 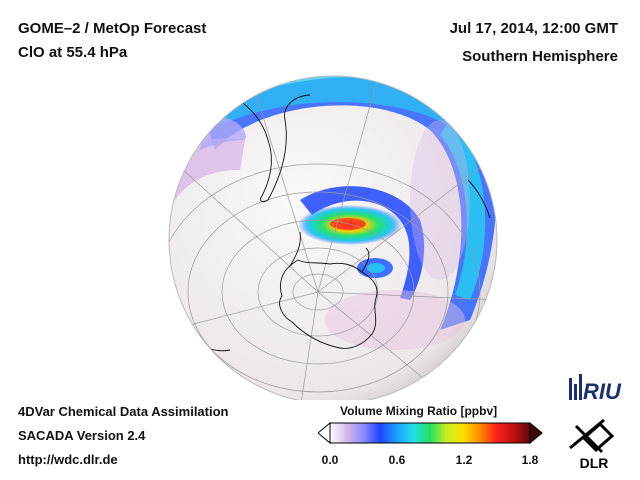 I want to click on hemisphere-label: Southern Hemisphere, so click(x=540, y=56).